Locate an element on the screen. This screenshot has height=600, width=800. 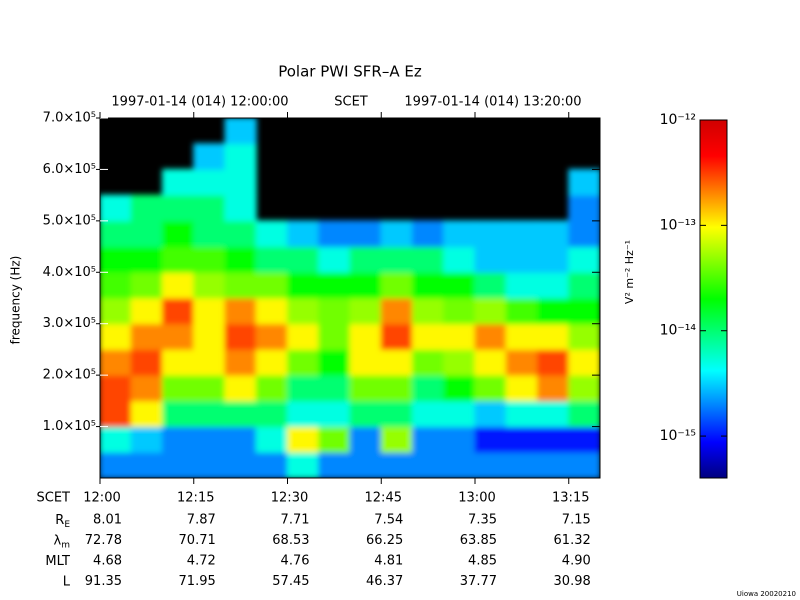
ephemeris-value: 7.54 is located at coordinates (388, 520).